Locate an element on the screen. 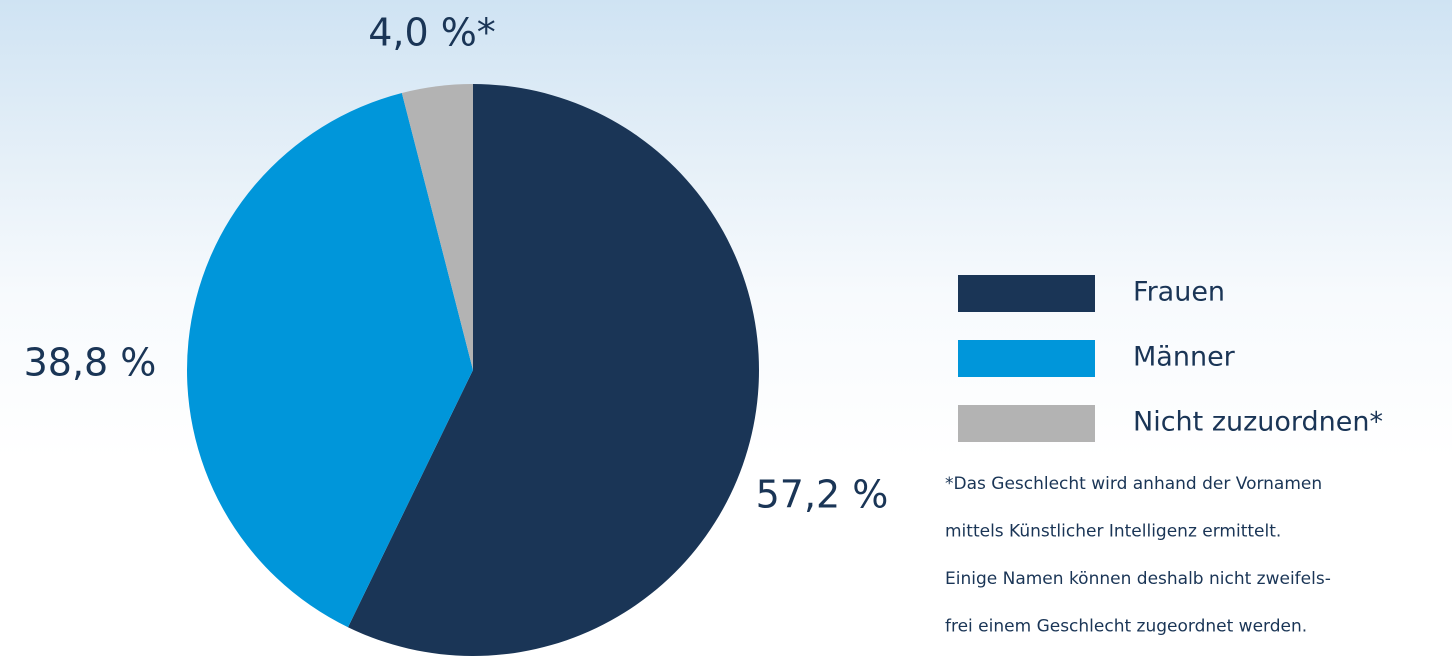 The image size is (1452, 656). legend-label: Männer is located at coordinates (1184, 357).